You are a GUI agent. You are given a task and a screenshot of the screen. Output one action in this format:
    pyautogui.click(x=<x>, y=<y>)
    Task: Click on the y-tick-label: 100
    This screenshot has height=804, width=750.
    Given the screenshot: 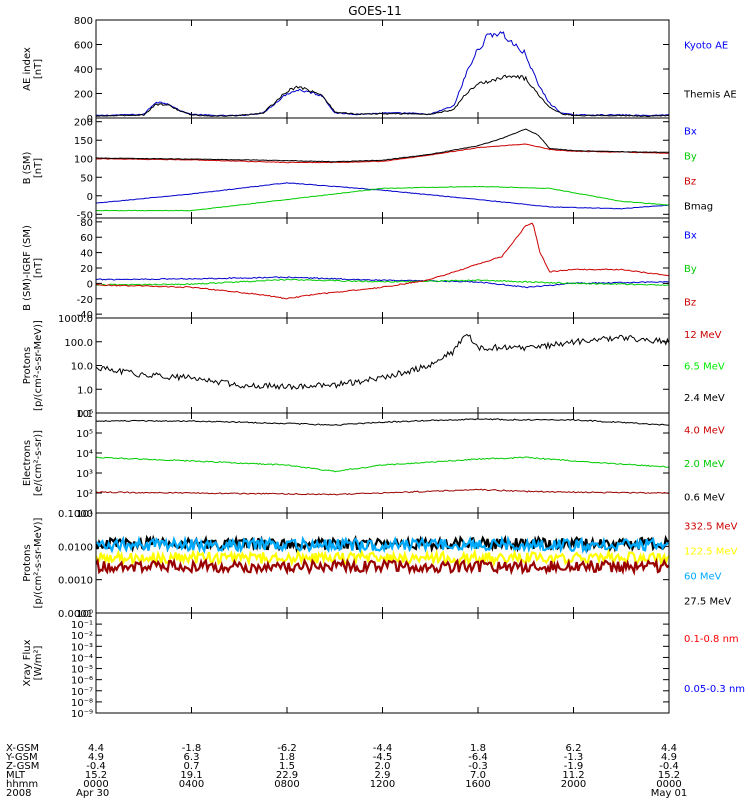 What is the action you would take?
    pyautogui.click(x=83, y=160)
    